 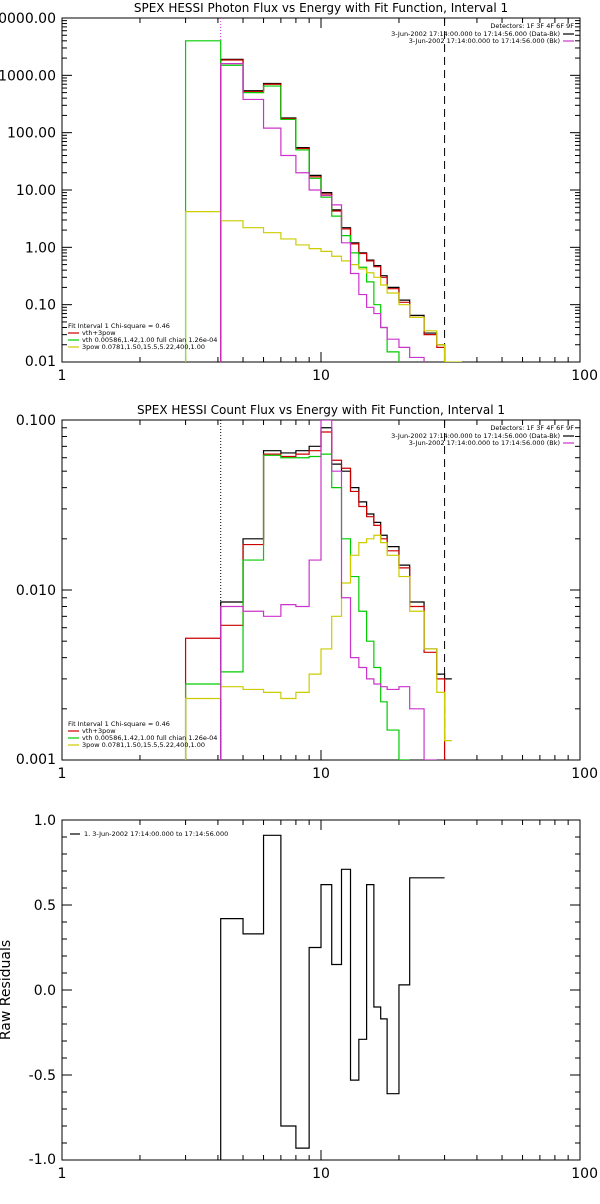 What do you see at coordinates (31, 134) in the screenshot?
I see `y-tick-label: 100.00` at bounding box center [31, 134].